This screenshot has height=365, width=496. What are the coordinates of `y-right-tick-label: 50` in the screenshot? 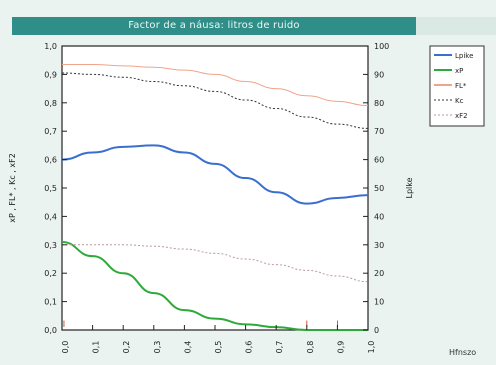 It's located at (379, 188).